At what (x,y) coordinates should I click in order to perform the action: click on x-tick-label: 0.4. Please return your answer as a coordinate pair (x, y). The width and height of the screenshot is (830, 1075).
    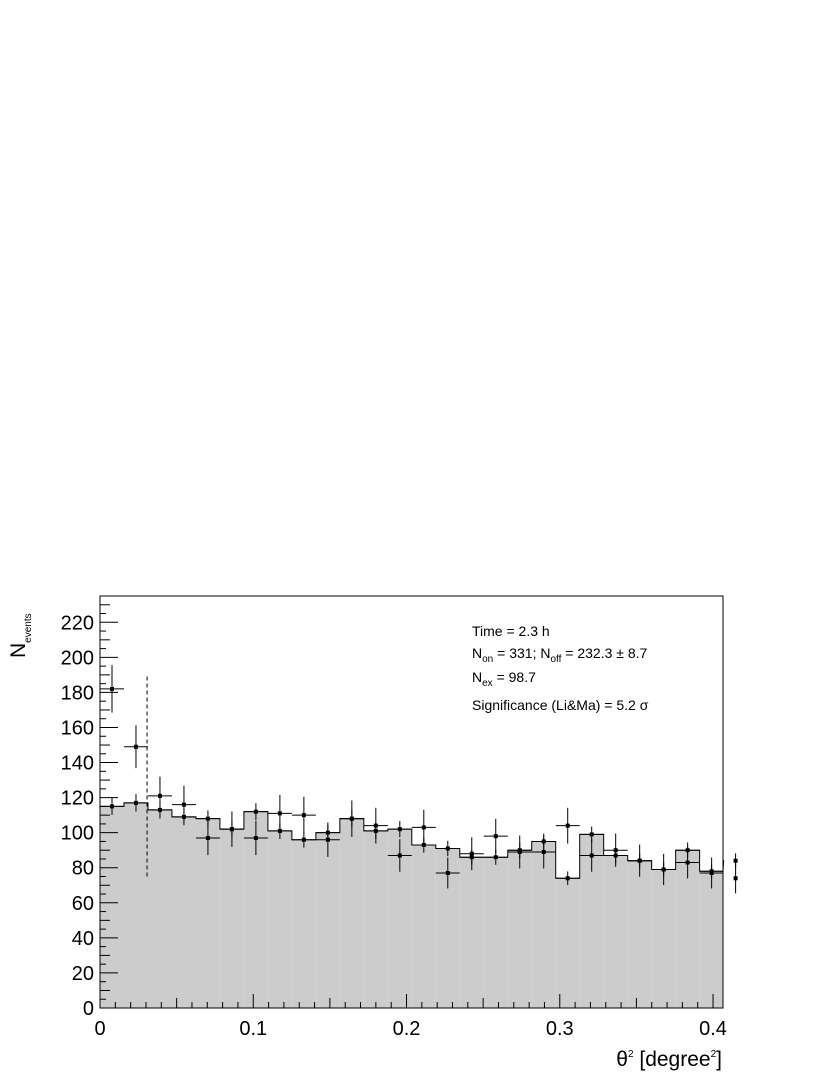
    Looking at the image, I should click on (713, 1029).